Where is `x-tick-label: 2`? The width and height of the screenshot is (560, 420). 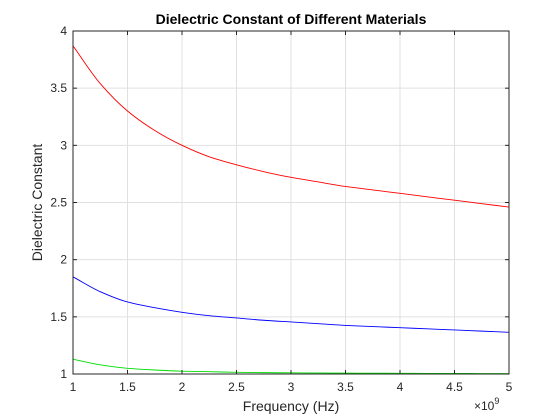
x-tick-label: 2 is located at coordinates (182, 387).